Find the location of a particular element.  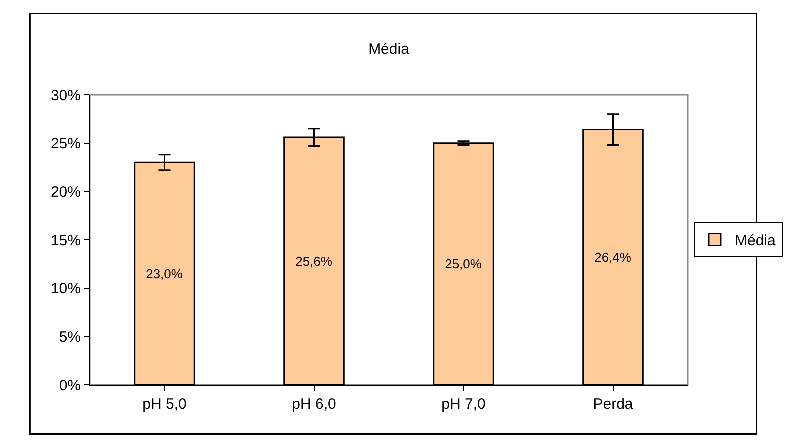

x-tick-label: pH 5,0 is located at coordinates (164, 404).